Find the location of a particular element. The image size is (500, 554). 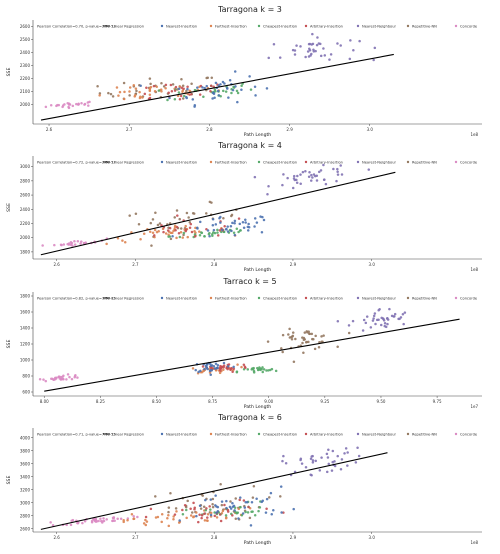

y-tick-label: 2800 is located at coordinates (25, 515).